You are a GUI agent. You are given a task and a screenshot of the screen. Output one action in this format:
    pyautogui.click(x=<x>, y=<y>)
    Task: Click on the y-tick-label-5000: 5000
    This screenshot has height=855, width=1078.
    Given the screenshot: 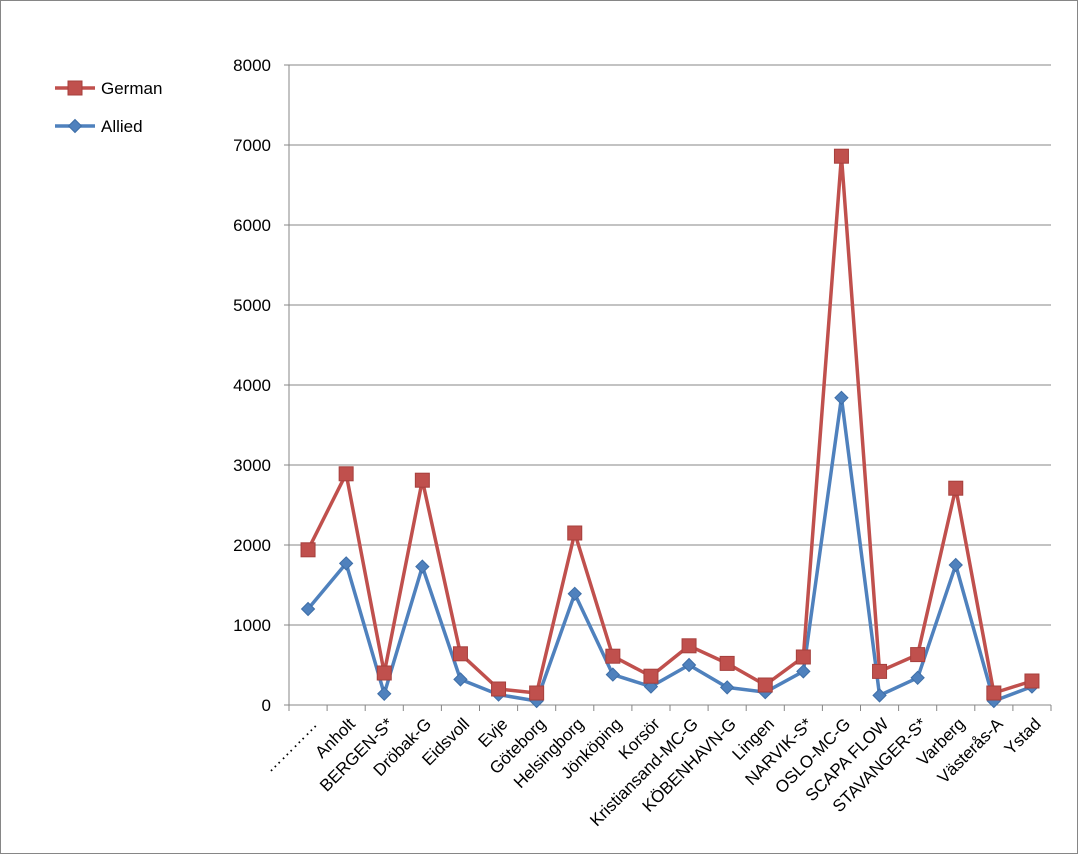 What is the action you would take?
    pyautogui.click(x=252, y=305)
    